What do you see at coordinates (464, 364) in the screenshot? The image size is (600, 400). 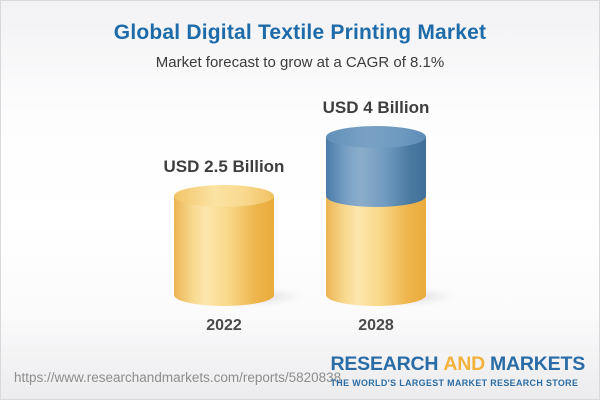 I see `logo-word-and: AND` at bounding box center [464, 364].